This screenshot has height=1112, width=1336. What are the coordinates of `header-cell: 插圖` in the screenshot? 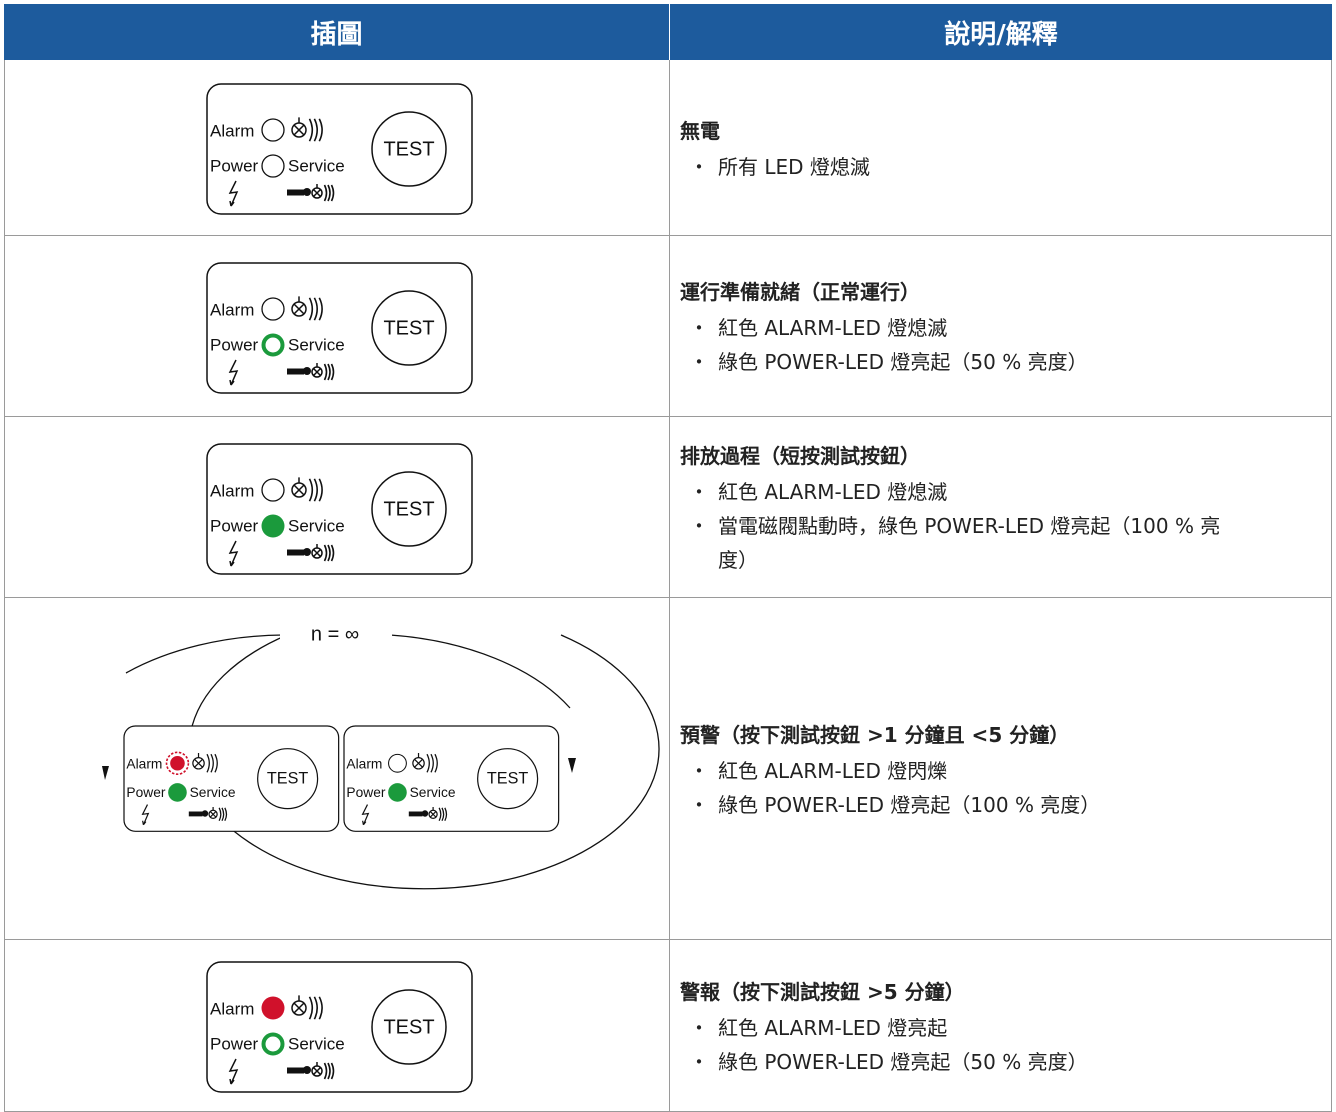 It's located at (337, 32).